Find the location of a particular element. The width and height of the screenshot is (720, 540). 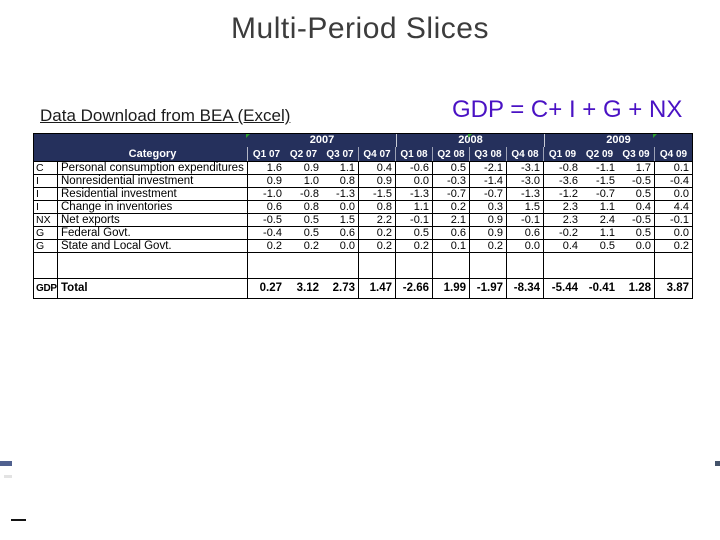

slide-title: Multi-Period Slices is located at coordinates (360, 28).